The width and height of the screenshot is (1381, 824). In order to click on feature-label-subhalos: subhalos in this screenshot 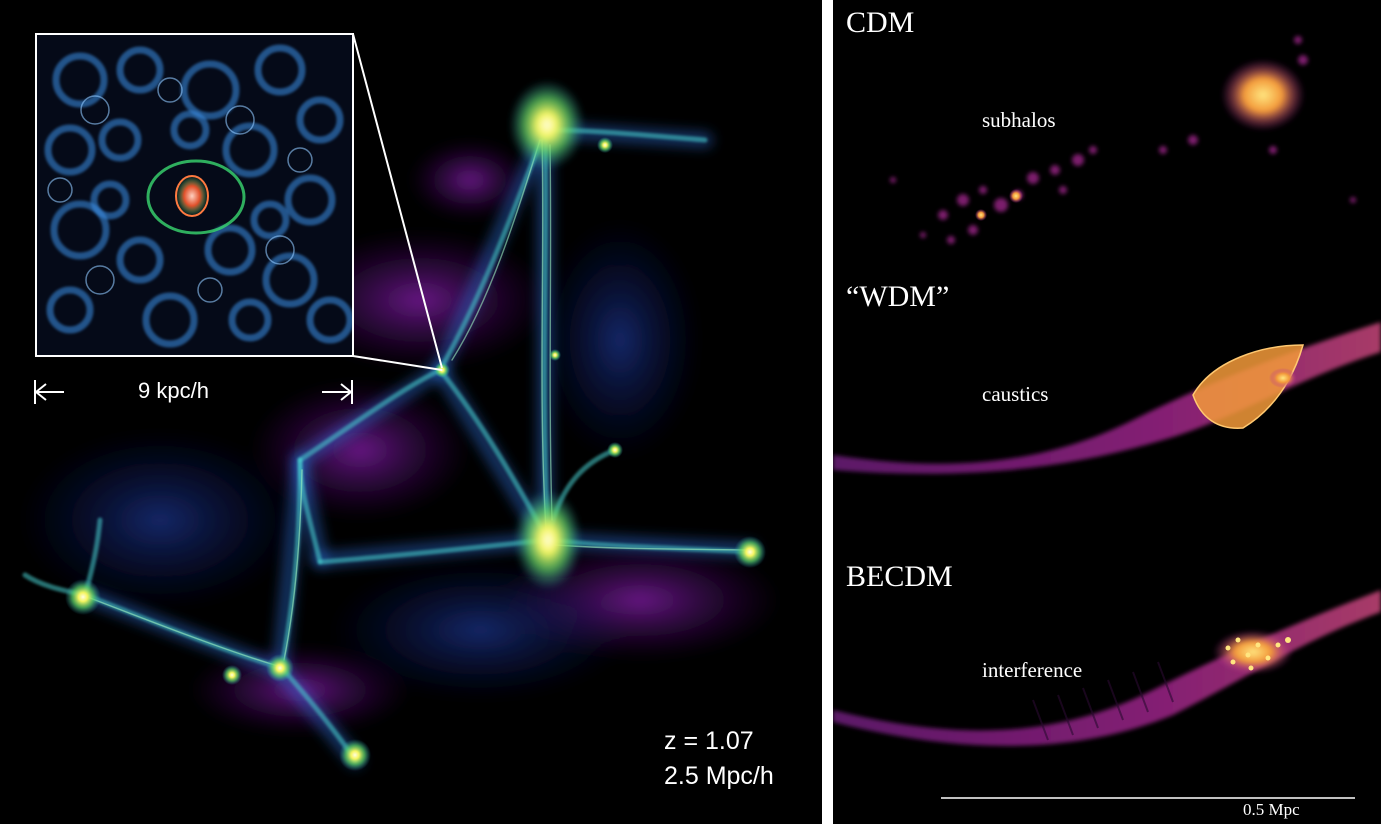, I will do `click(1019, 120)`.